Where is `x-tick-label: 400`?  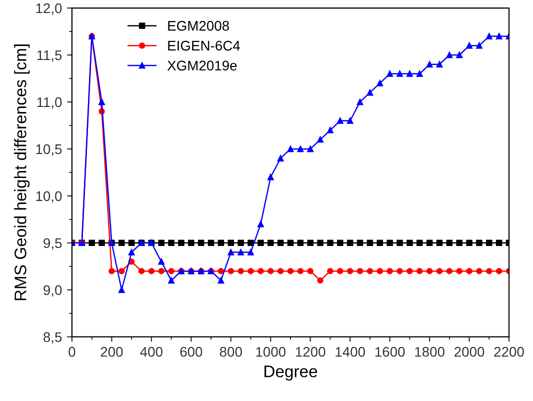
x-tick-label: 400 is located at coordinates (151, 351).